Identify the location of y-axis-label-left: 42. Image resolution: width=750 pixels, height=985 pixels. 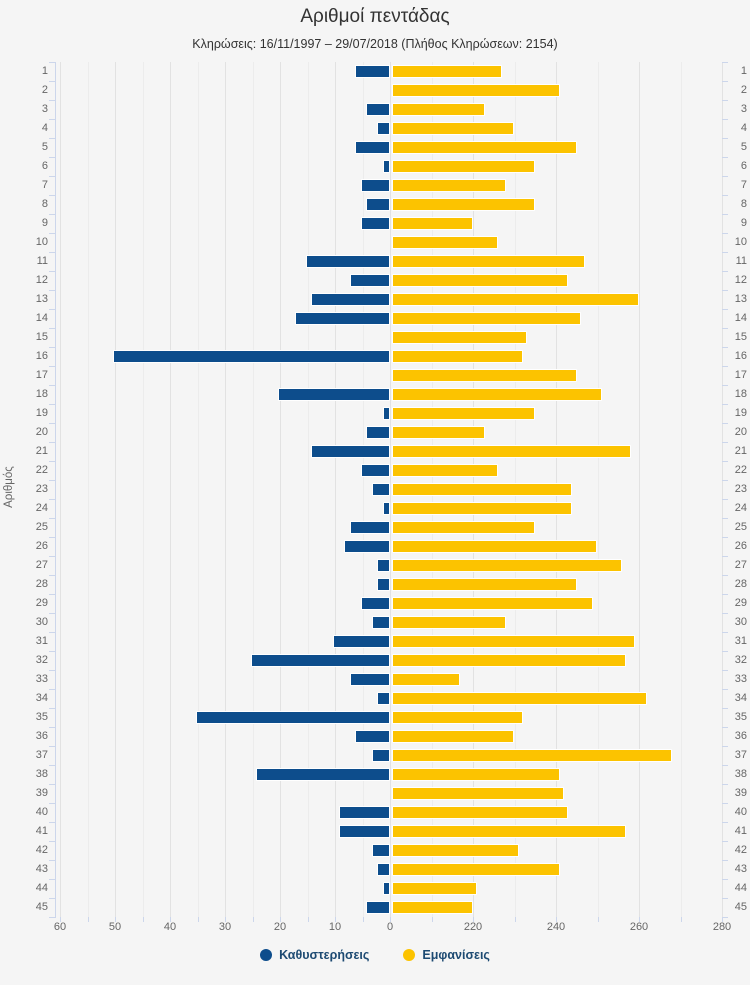
(41, 850).